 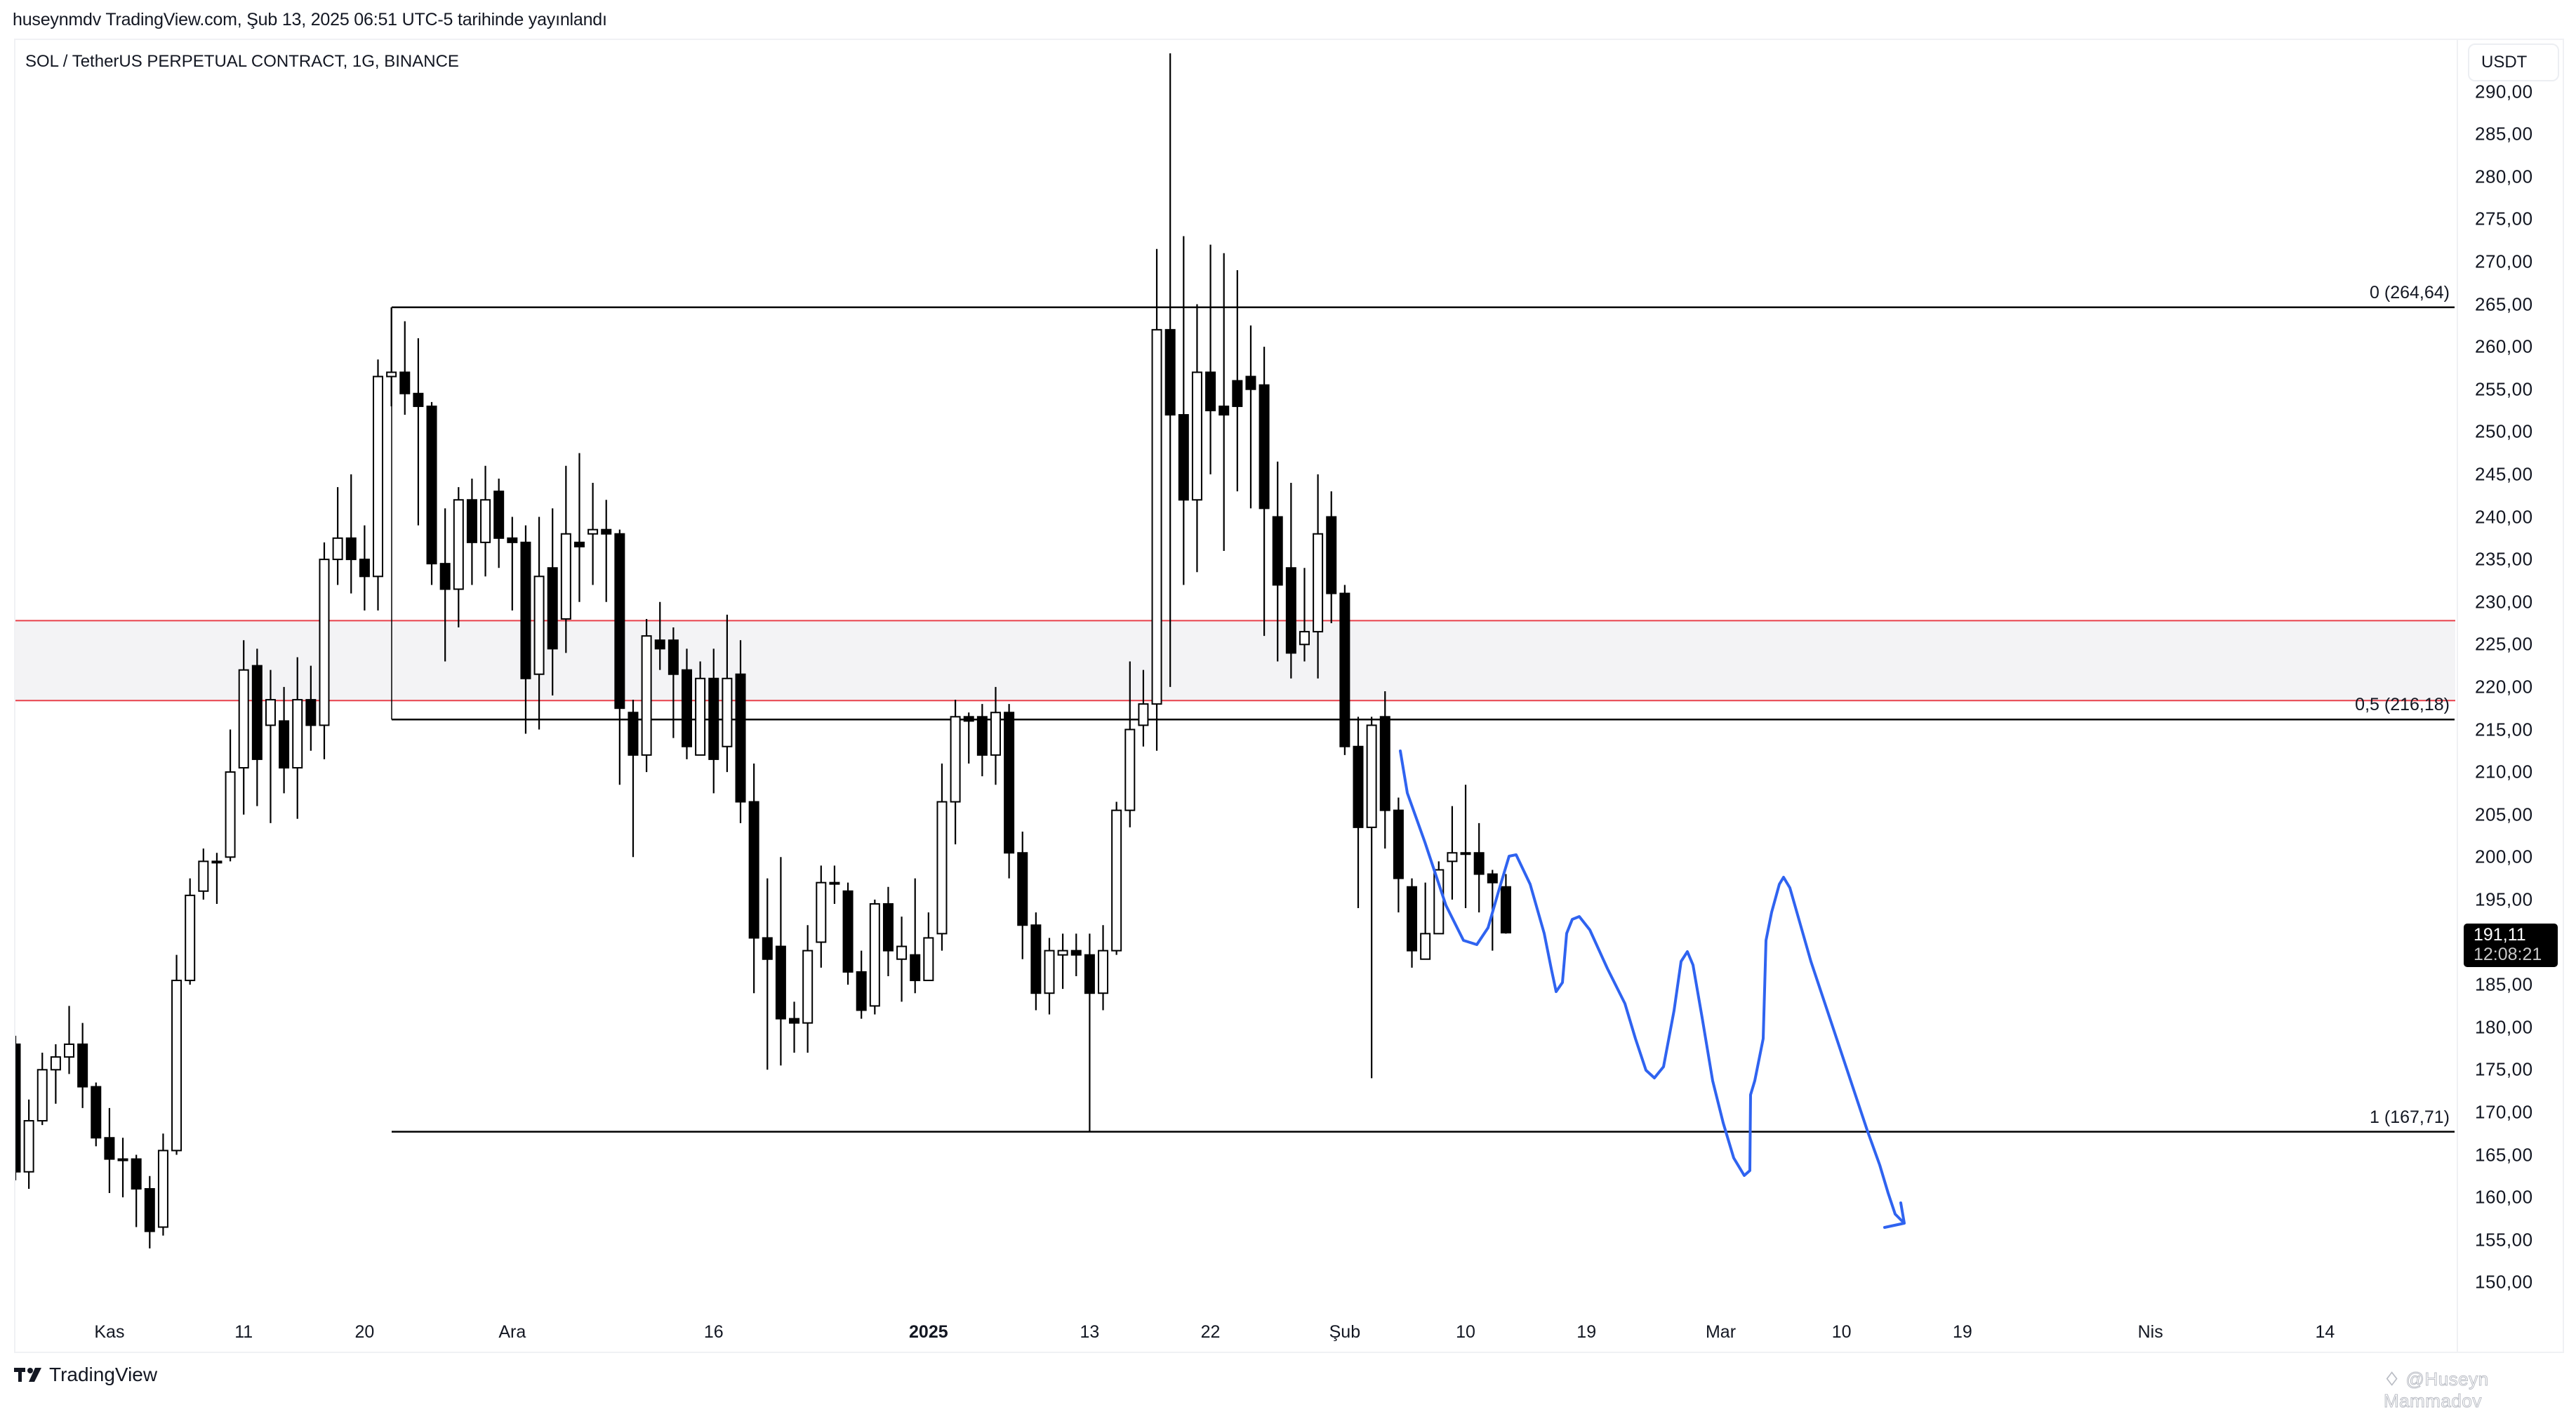 What do you see at coordinates (1652, 987) in the screenshot?
I see `projection-path` at bounding box center [1652, 987].